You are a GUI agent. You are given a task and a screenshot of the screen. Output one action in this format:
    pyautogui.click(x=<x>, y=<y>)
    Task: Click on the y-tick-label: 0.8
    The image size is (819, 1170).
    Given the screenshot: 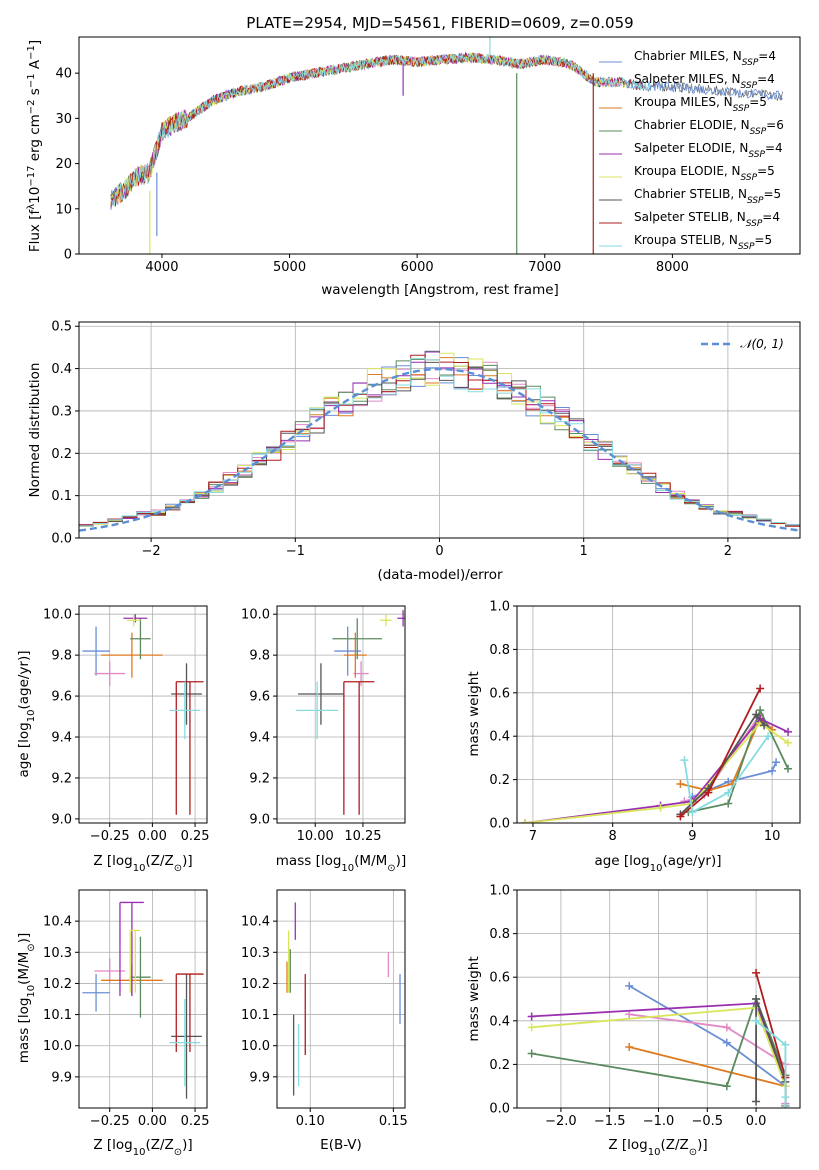 What is the action you would take?
    pyautogui.click(x=499, y=934)
    